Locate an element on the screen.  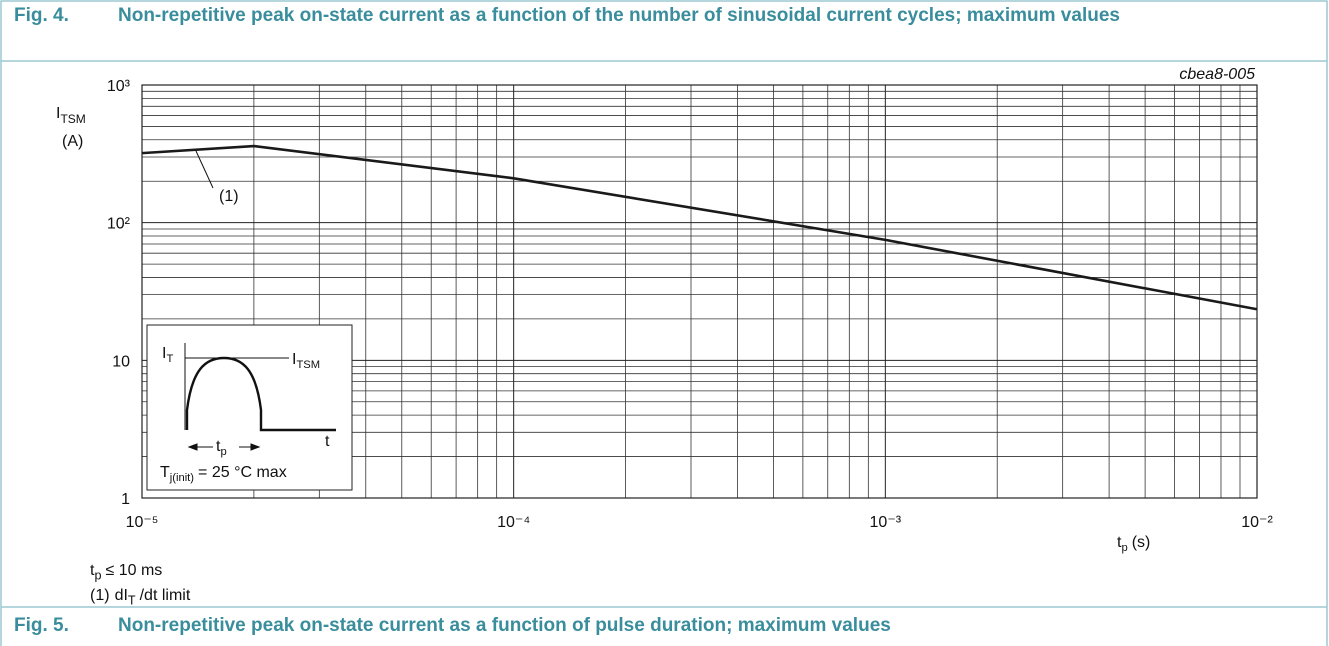
inset-condition: Tj(init) = 25 °C max is located at coordinates (223, 474).